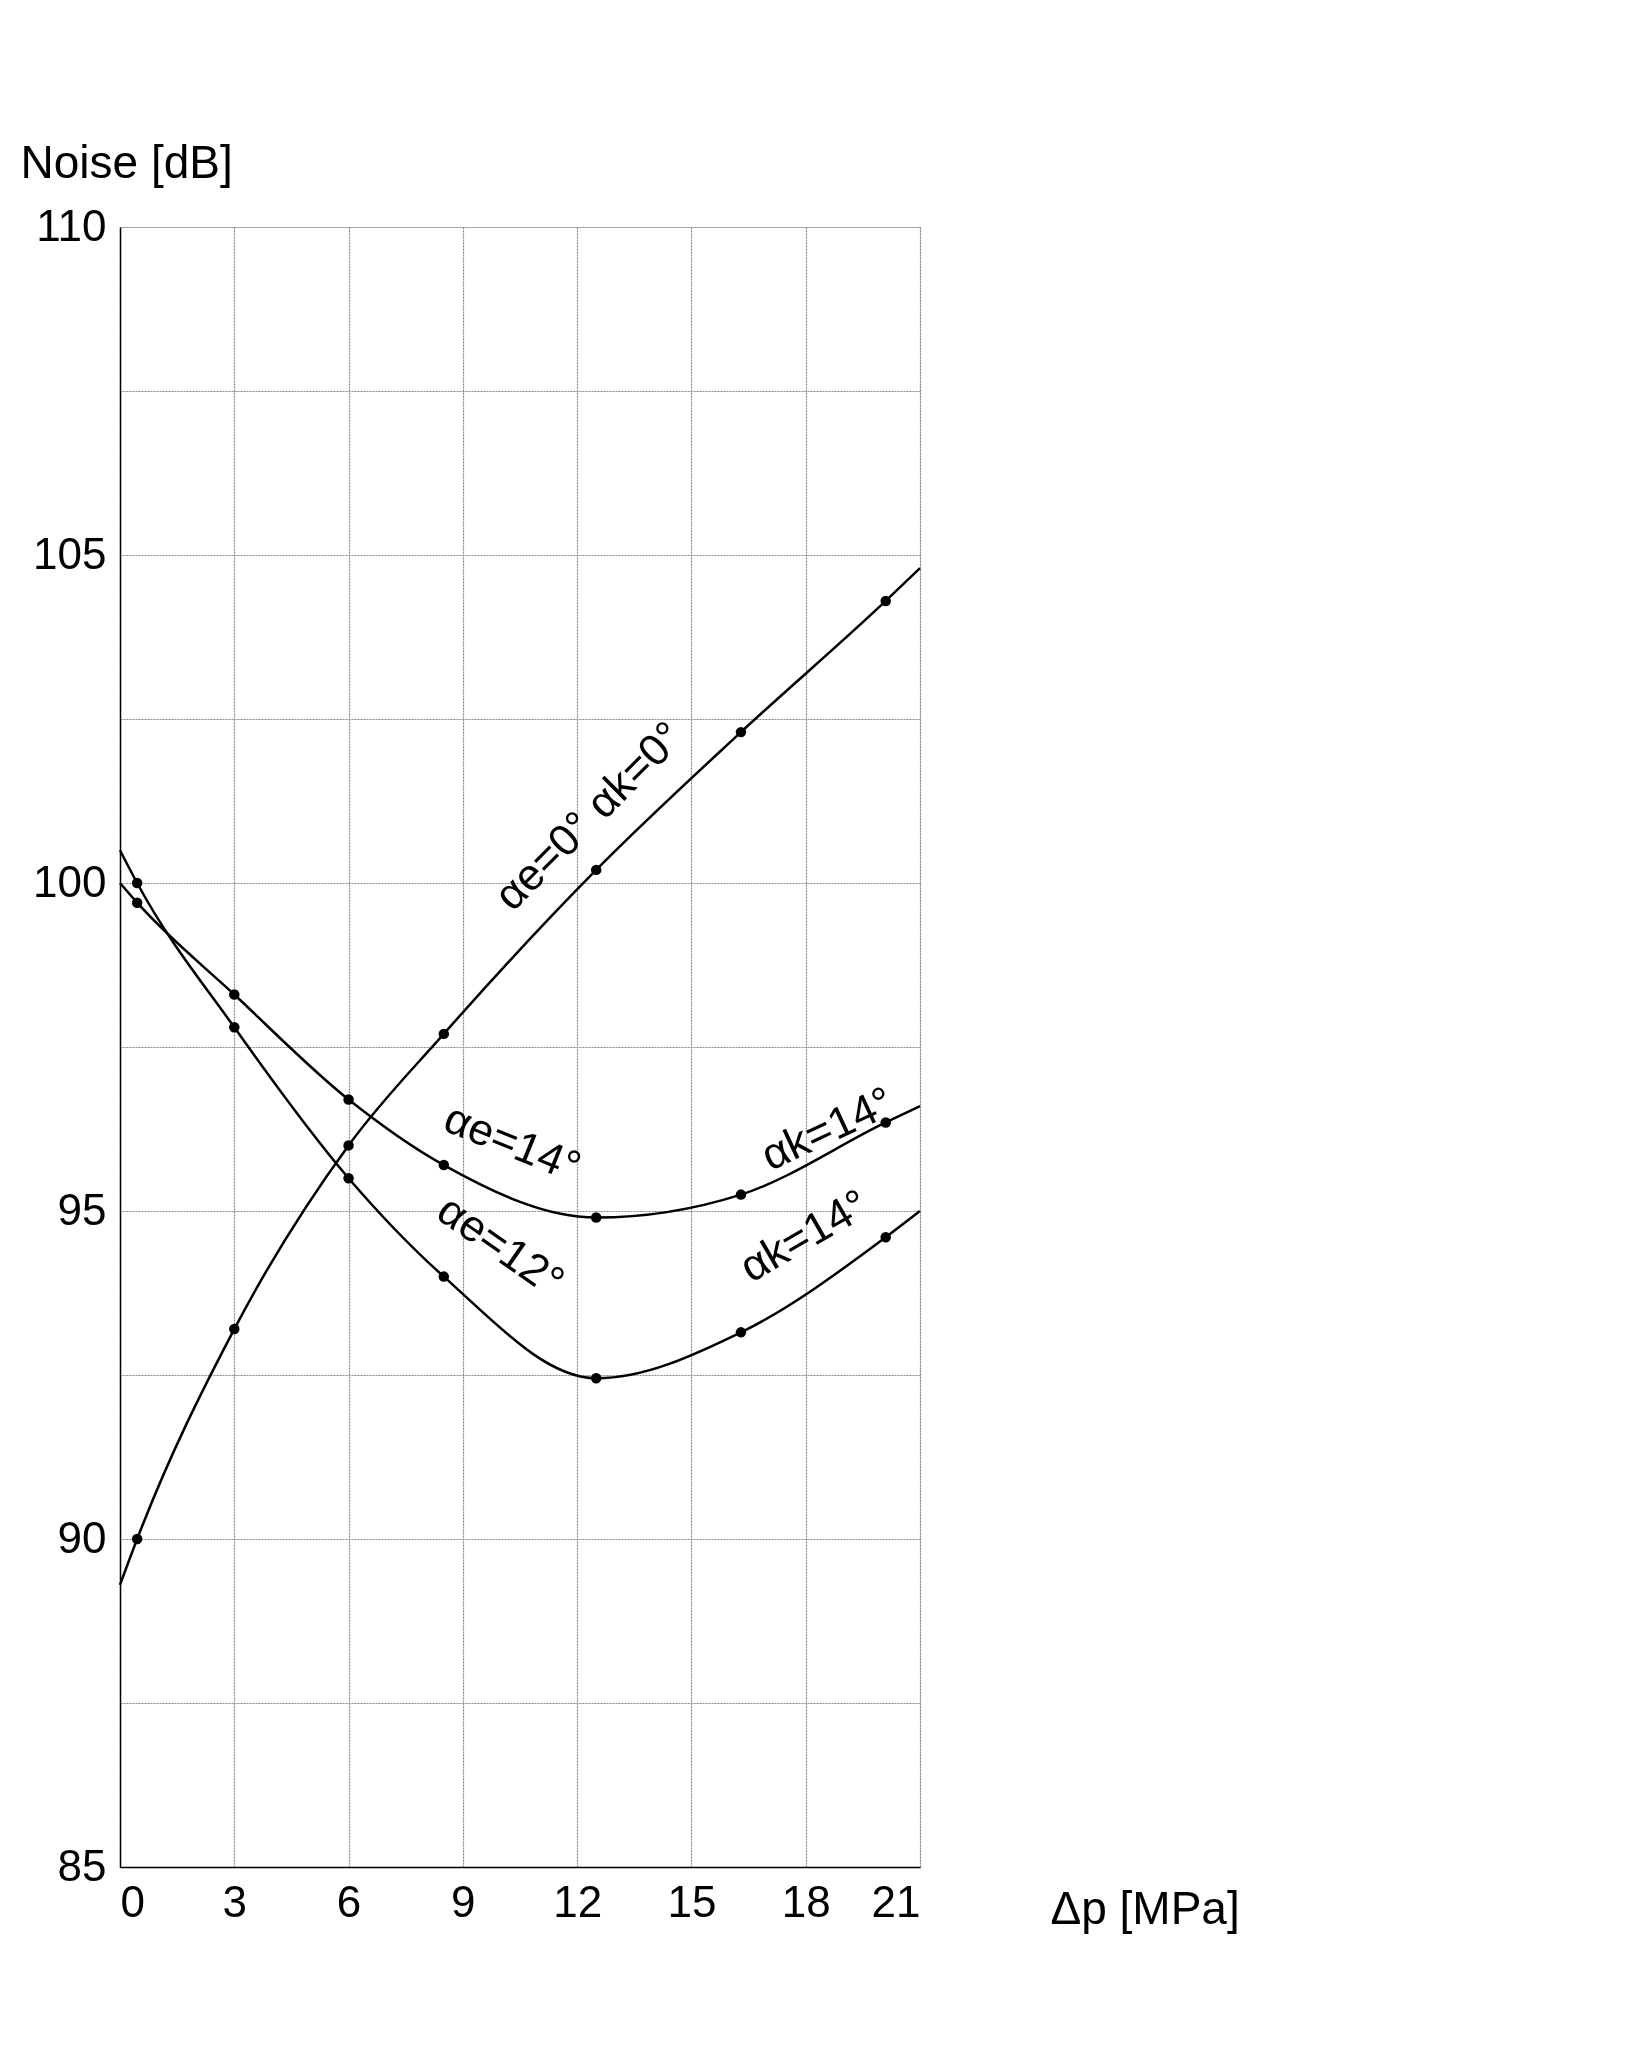 The height and width of the screenshot is (2070, 1640). Describe the element at coordinates (513, 1142) in the screenshot. I see `annotation: αe=14°` at that location.